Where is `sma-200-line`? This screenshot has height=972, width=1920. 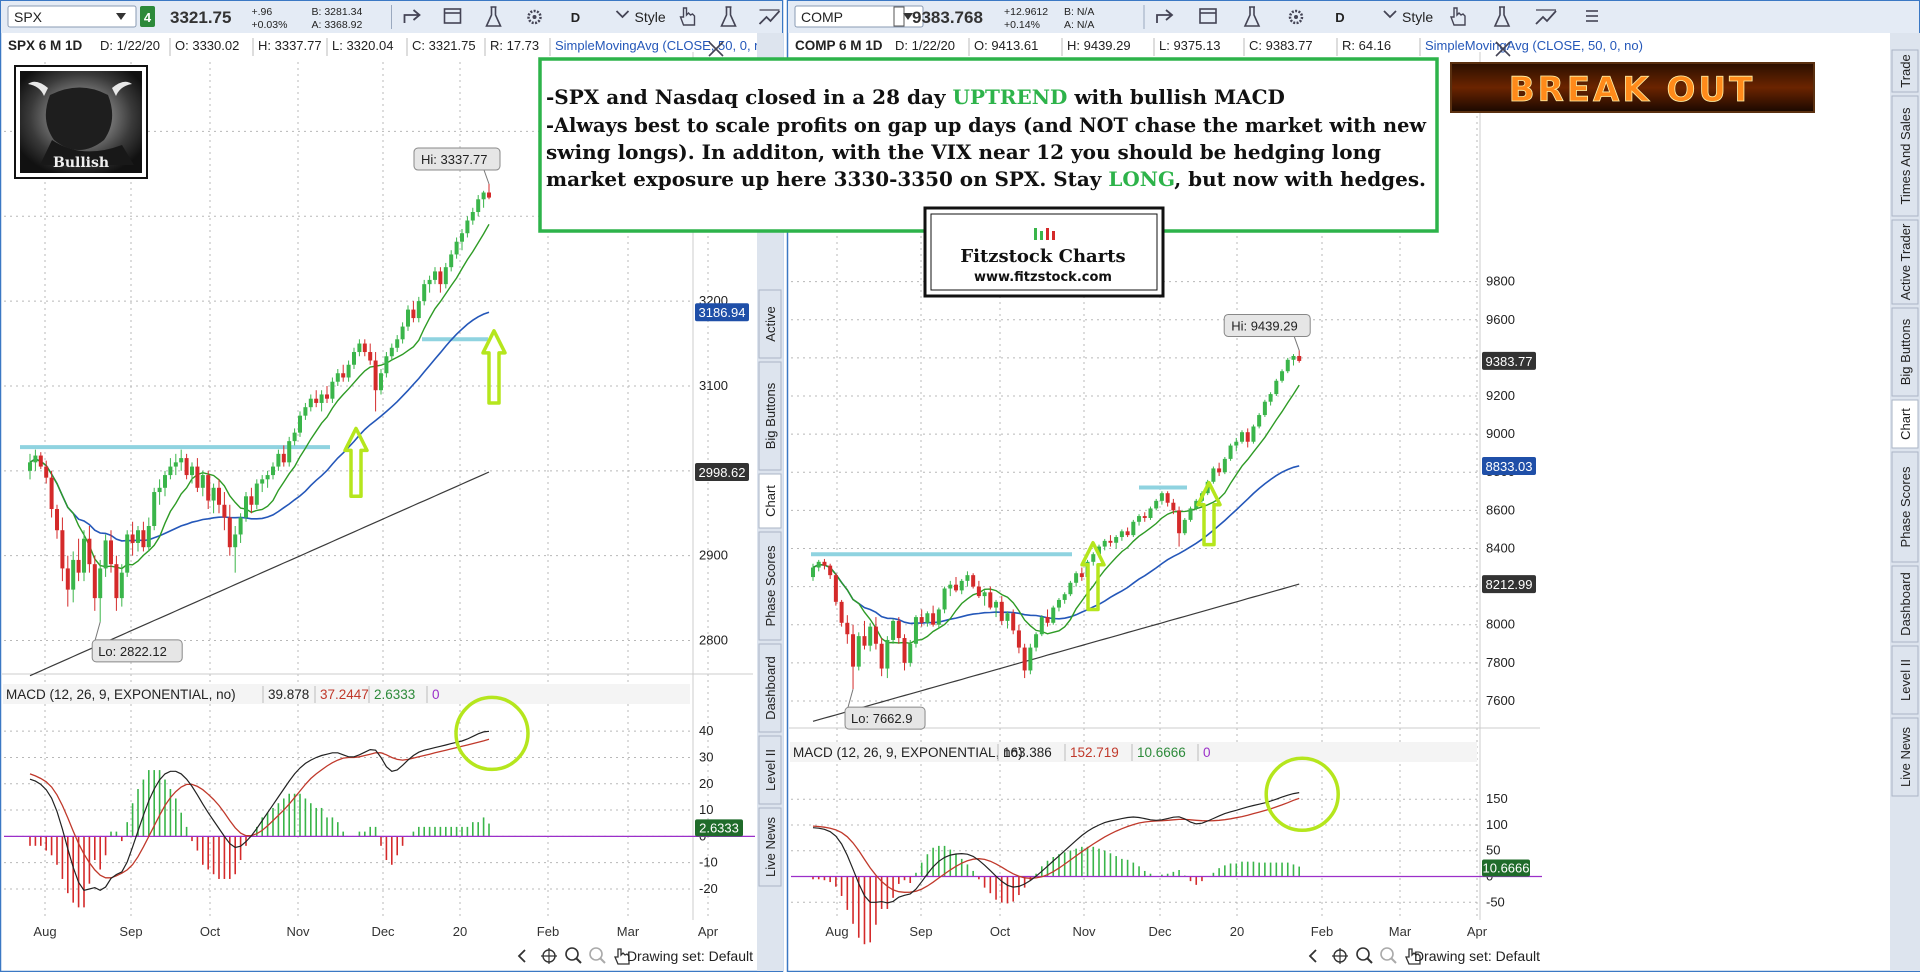
sma-200-line is located at coordinates (1056, 652).